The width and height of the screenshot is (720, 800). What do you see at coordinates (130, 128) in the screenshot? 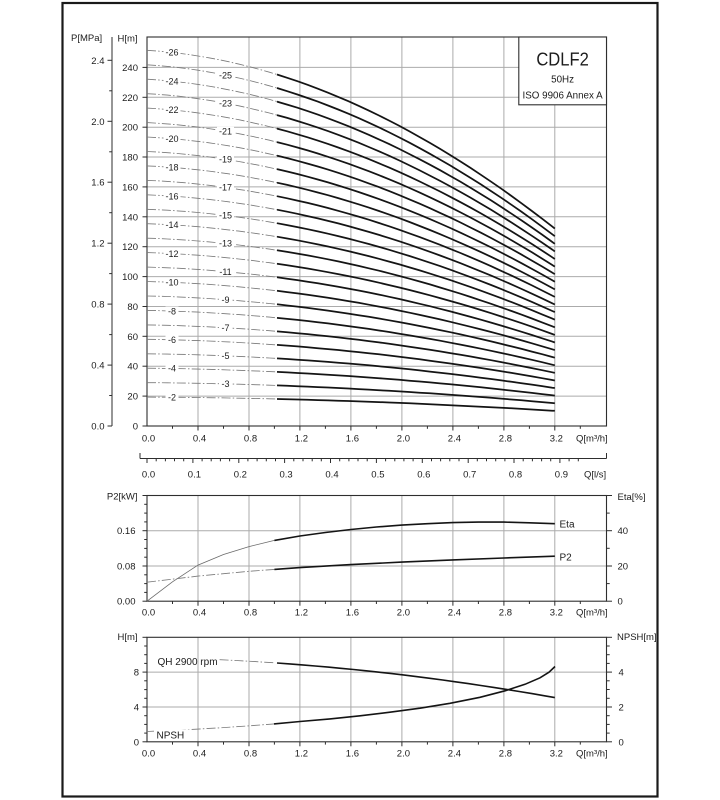
I see `svg-text: 200` at bounding box center [130, 128].